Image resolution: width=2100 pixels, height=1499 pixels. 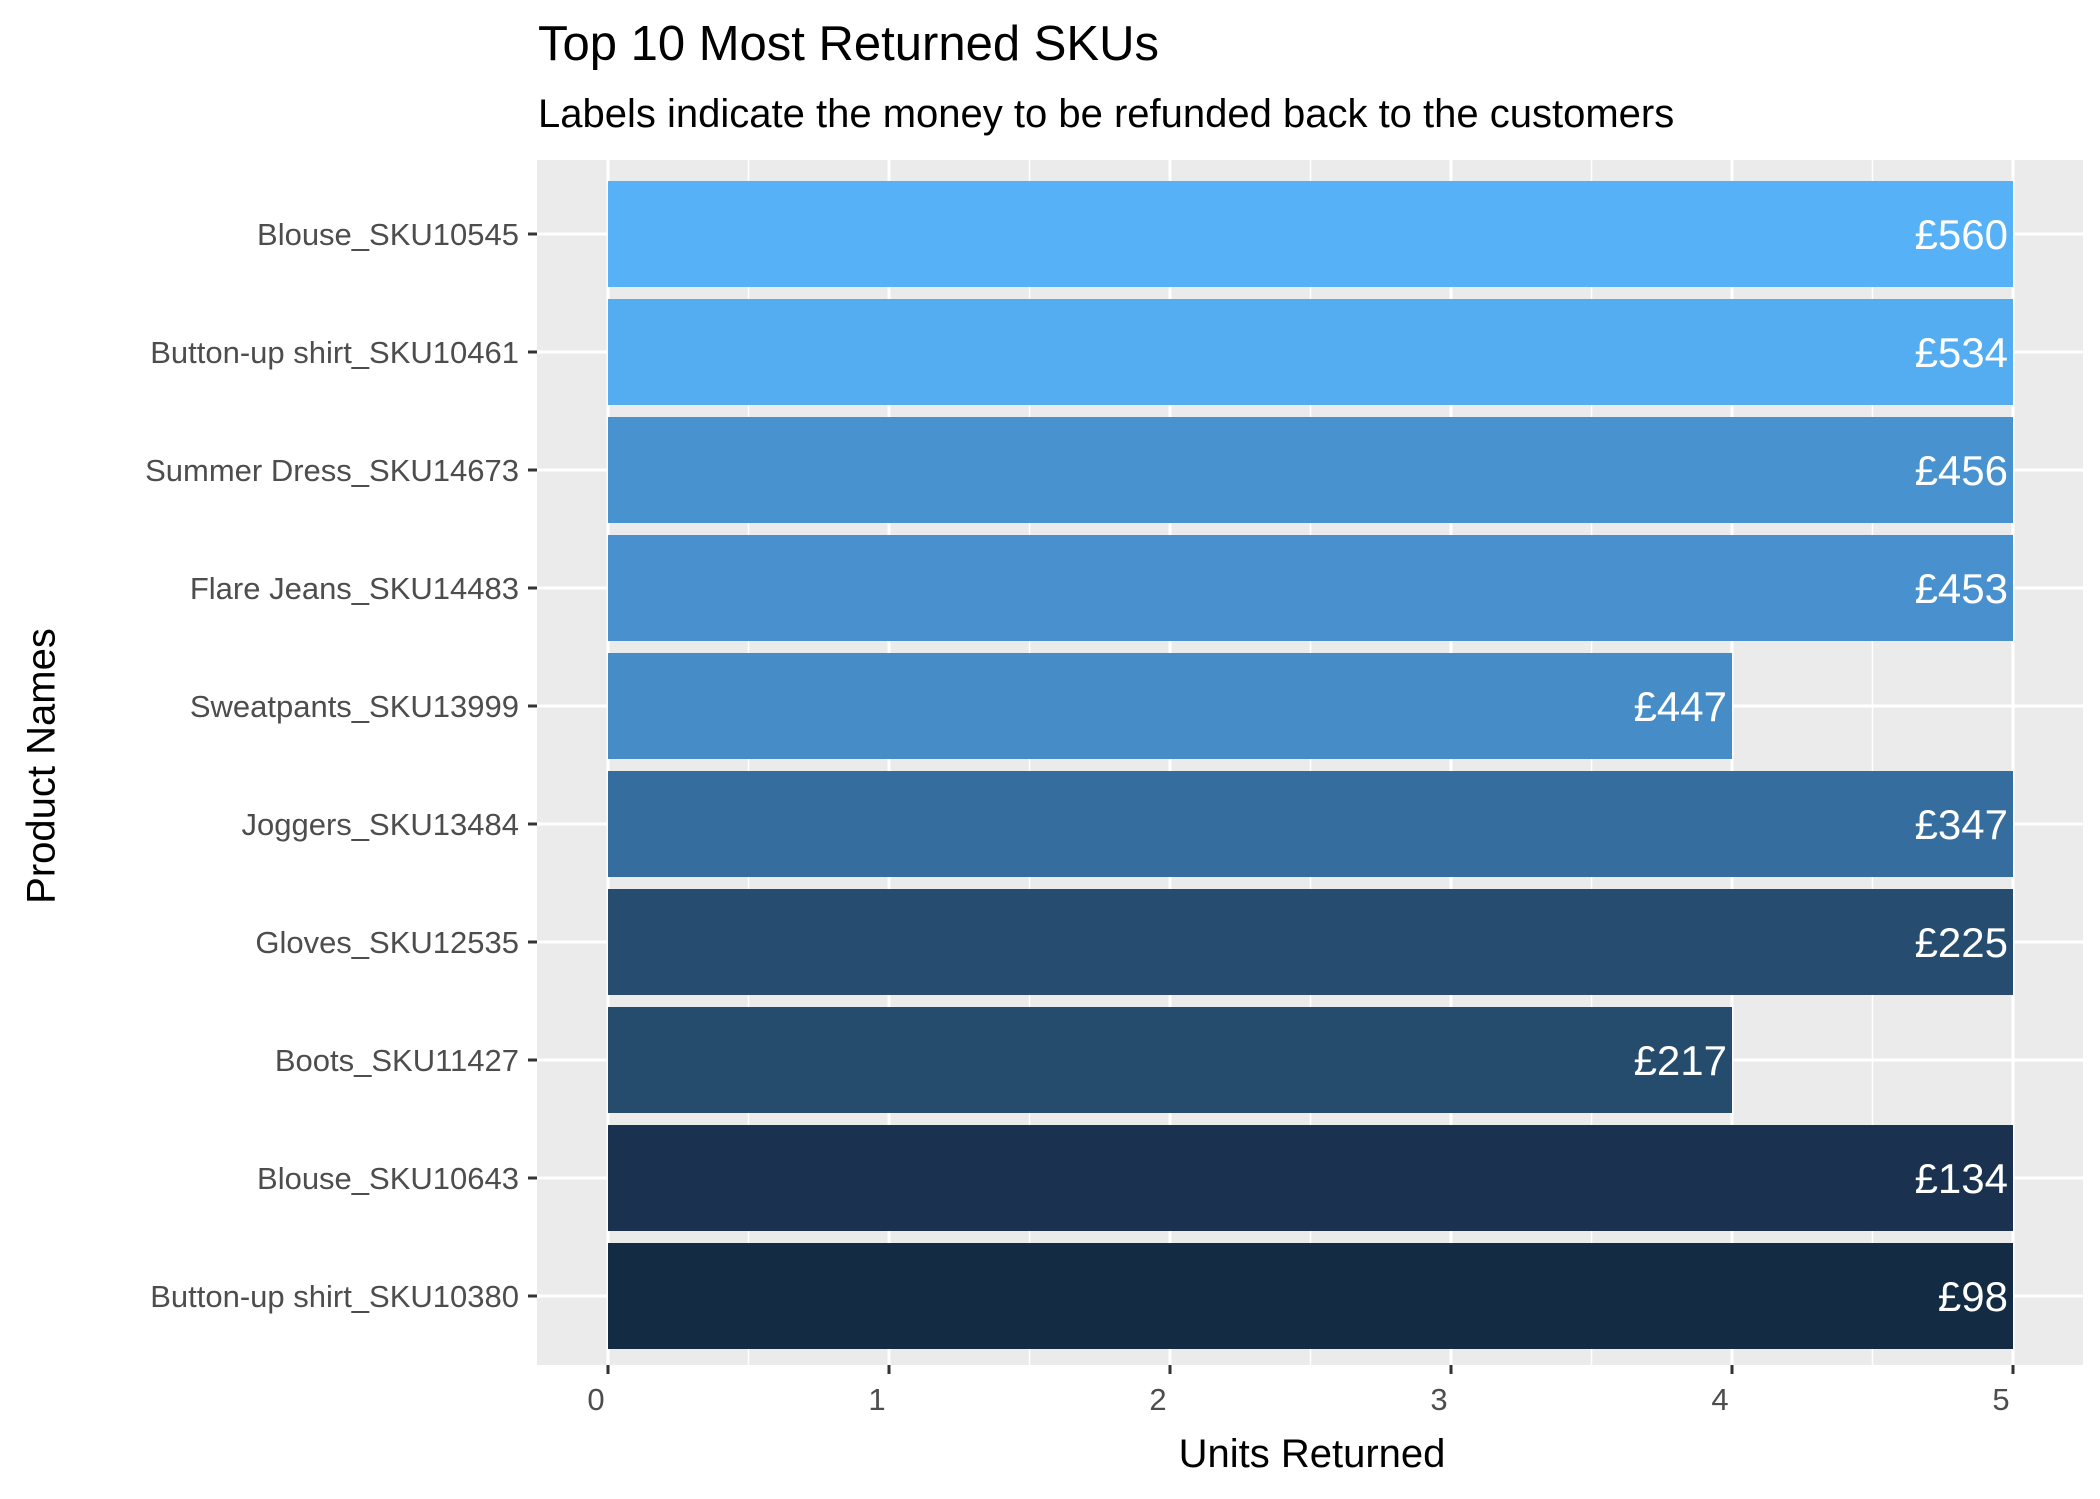 What do you see at coordinates (1312, 1454) in the screenshot?
I see `x-axis-label: Units Returned` at bounding box center [1312, 1454].